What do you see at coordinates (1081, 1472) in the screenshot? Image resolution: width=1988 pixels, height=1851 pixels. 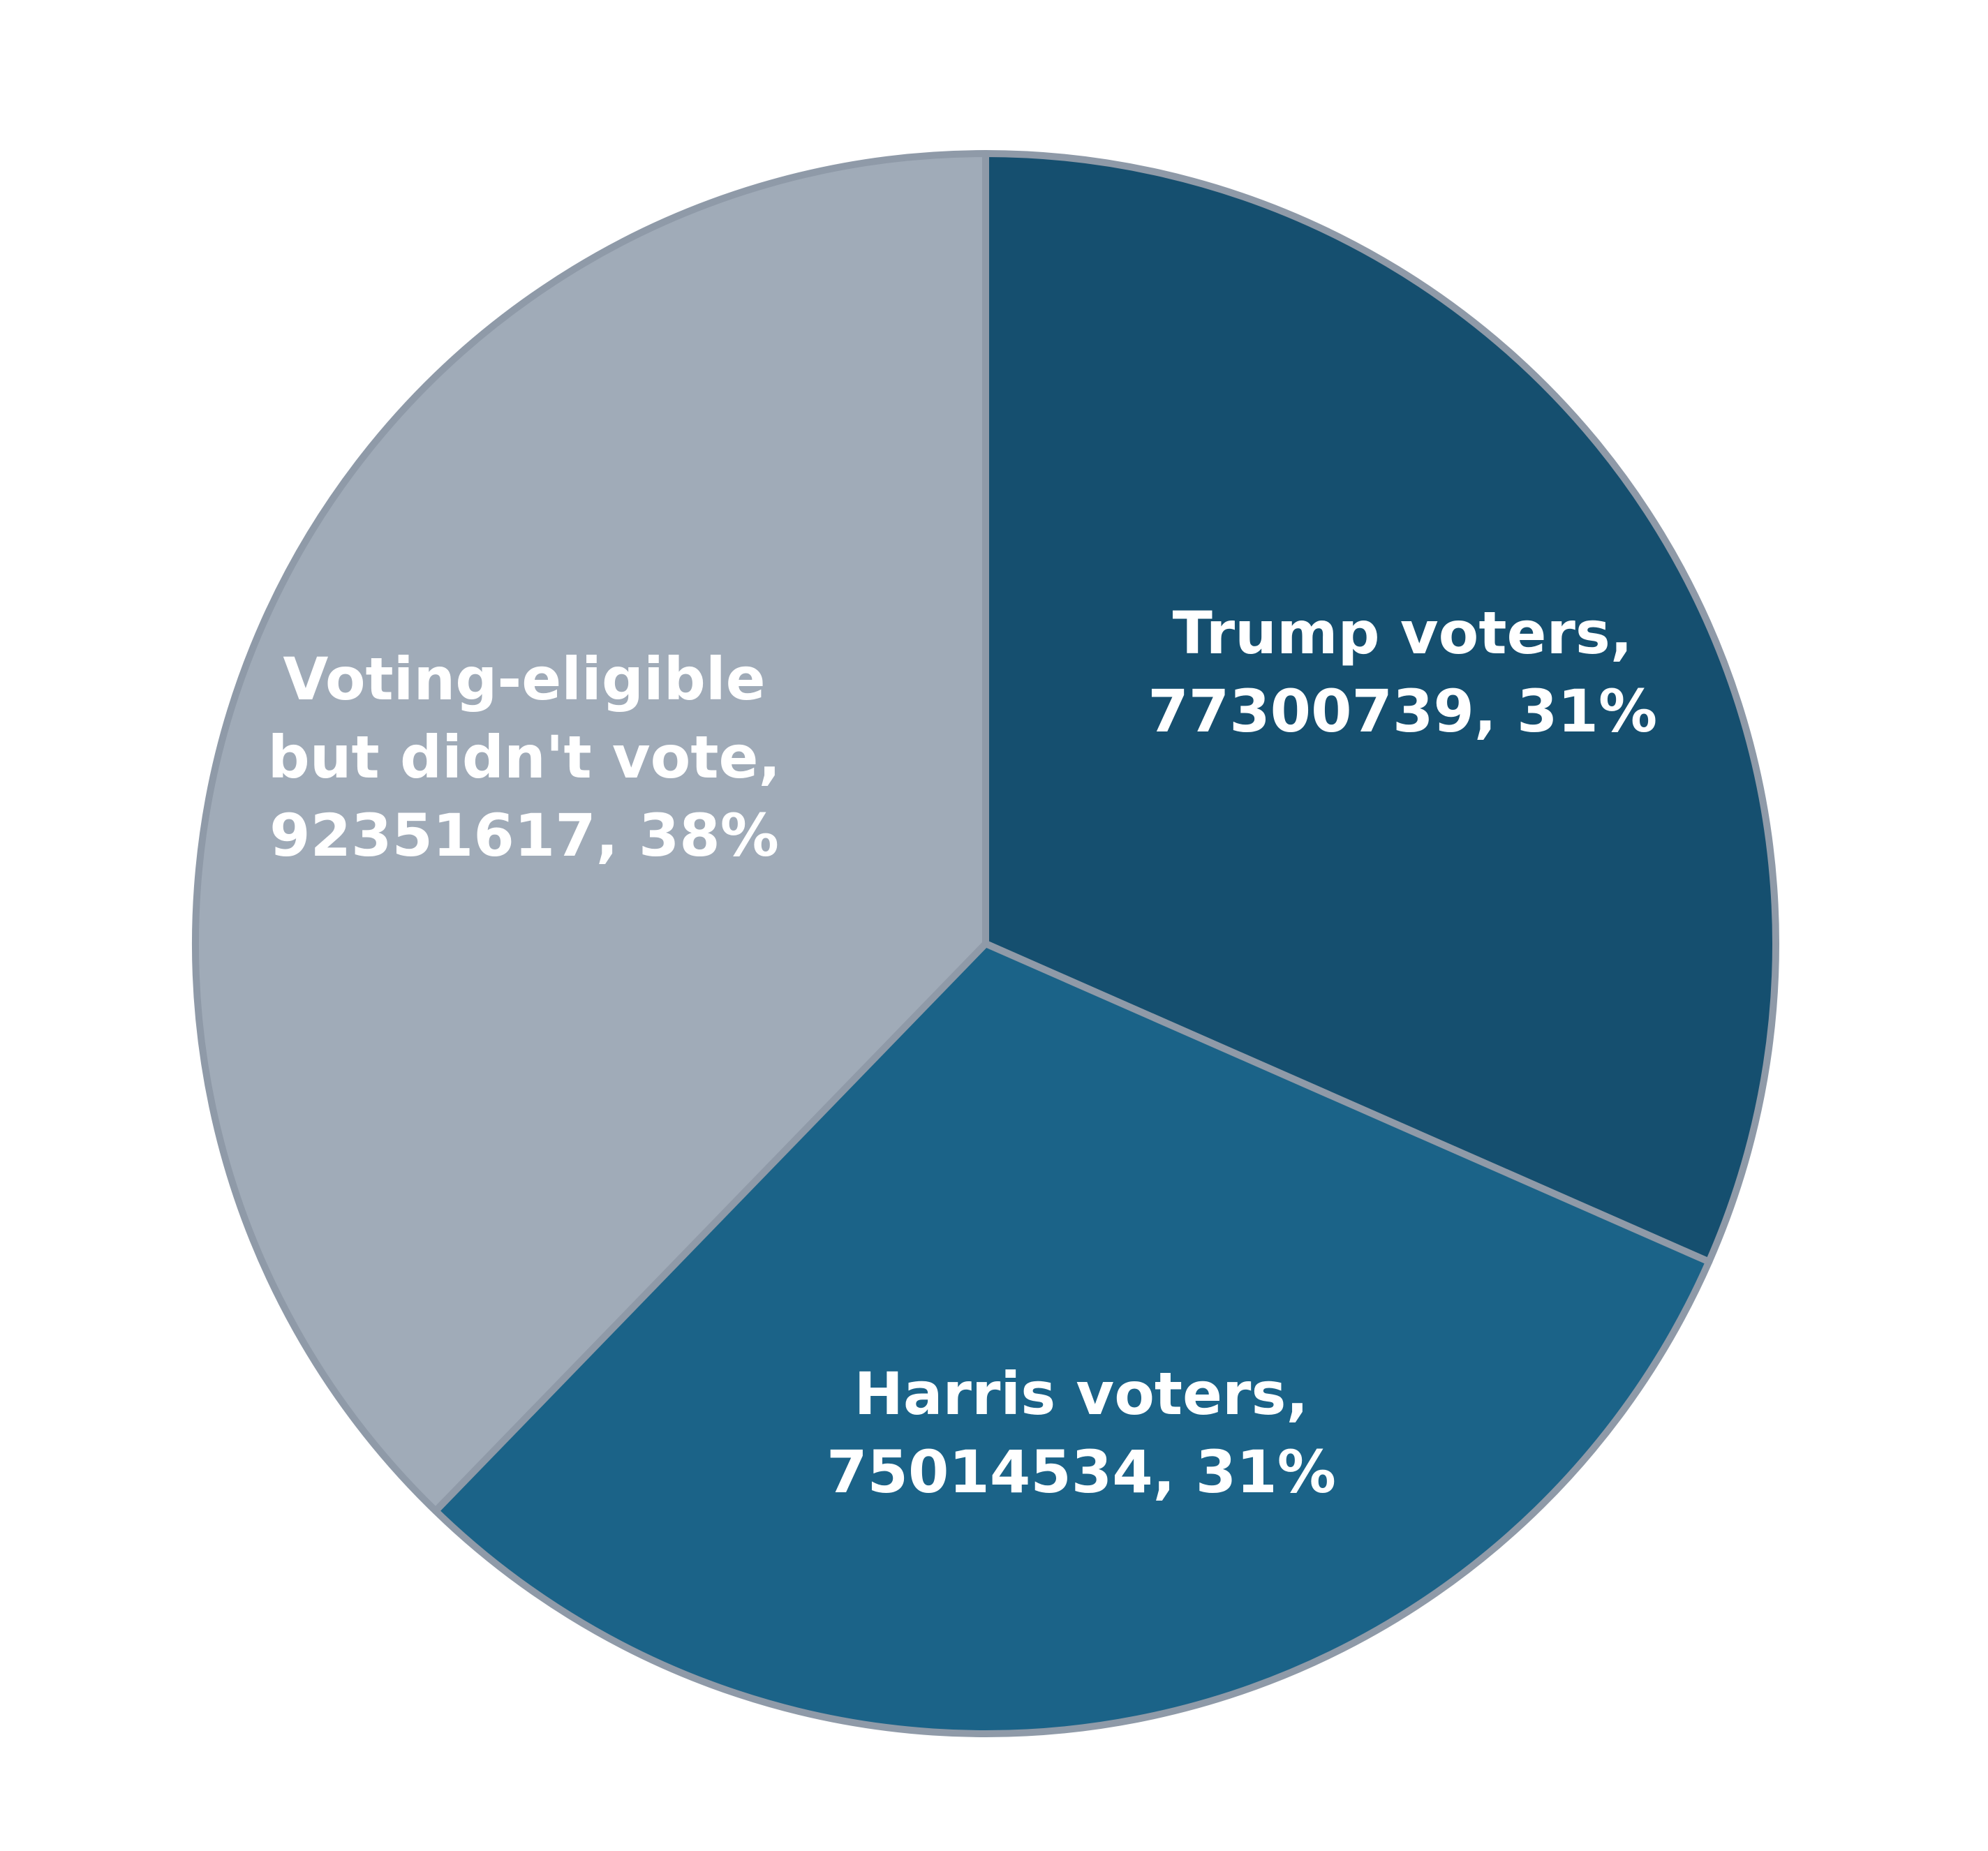 I see `pie-label-line: 75014534, 31%` at bounding box center [1081, 1472].